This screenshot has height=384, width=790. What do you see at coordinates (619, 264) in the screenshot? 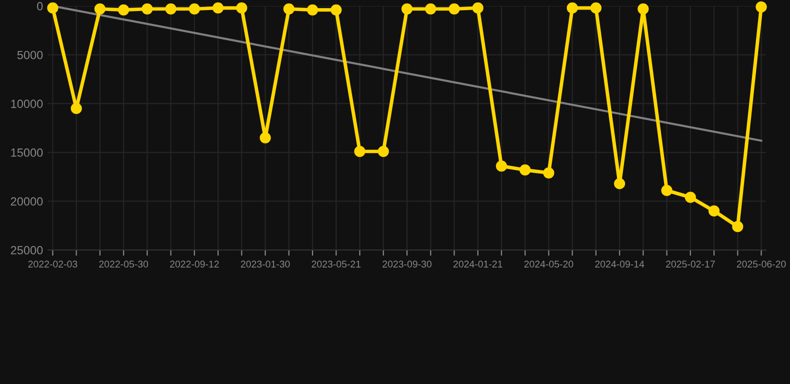
I see `x-tick-label: 2024-09-14` at bounding box center [619, 264].